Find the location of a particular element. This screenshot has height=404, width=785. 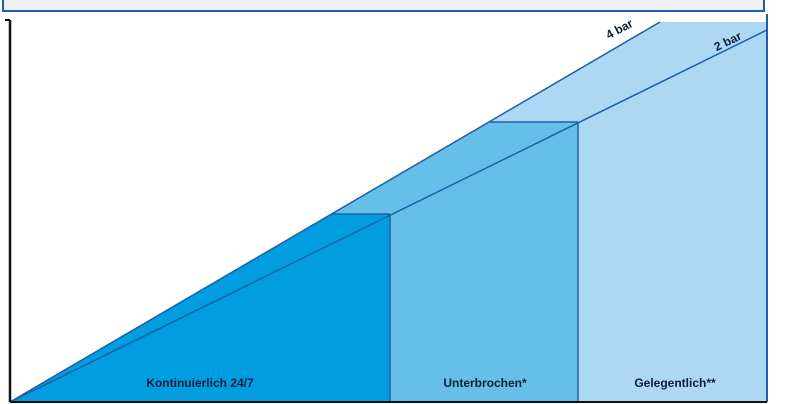

top-banner is located at coordinates (383, 6).